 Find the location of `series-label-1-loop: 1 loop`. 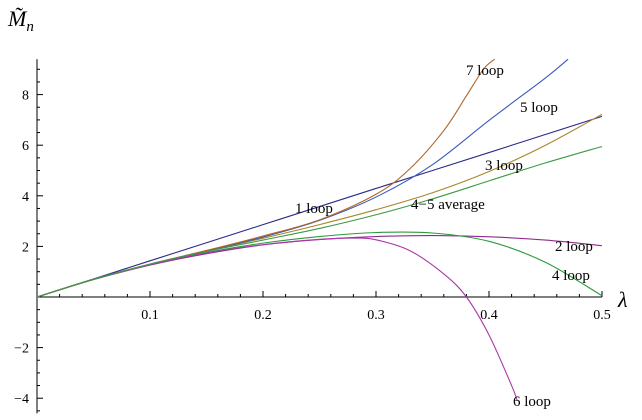

series-label-1-loop: 1 loop is located at coordinates (314, 209).